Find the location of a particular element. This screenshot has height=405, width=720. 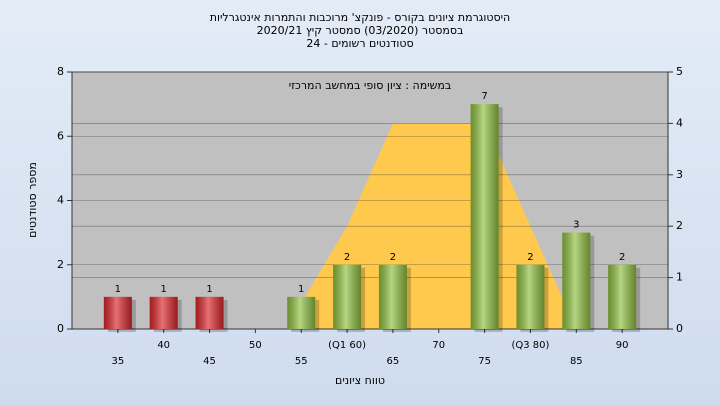

y-tick-label: 2 is located at coordinates (60, 264).